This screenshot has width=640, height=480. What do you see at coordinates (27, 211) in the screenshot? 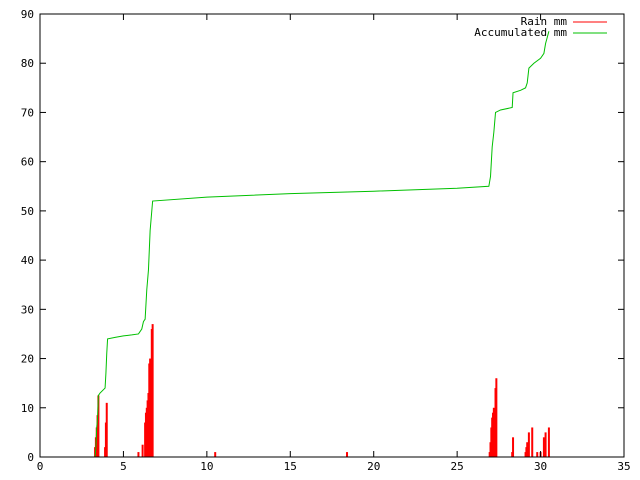
I see `y-tick-label: 50` at bounding box center [27, 211].